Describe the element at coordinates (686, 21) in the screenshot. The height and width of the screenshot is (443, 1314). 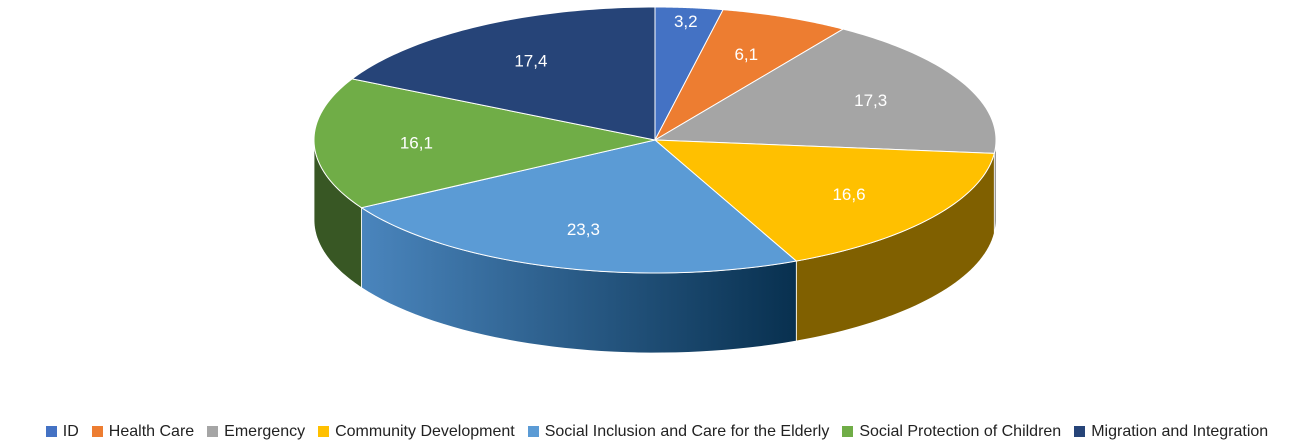
I see `data-label-id: 3,2` at that location.